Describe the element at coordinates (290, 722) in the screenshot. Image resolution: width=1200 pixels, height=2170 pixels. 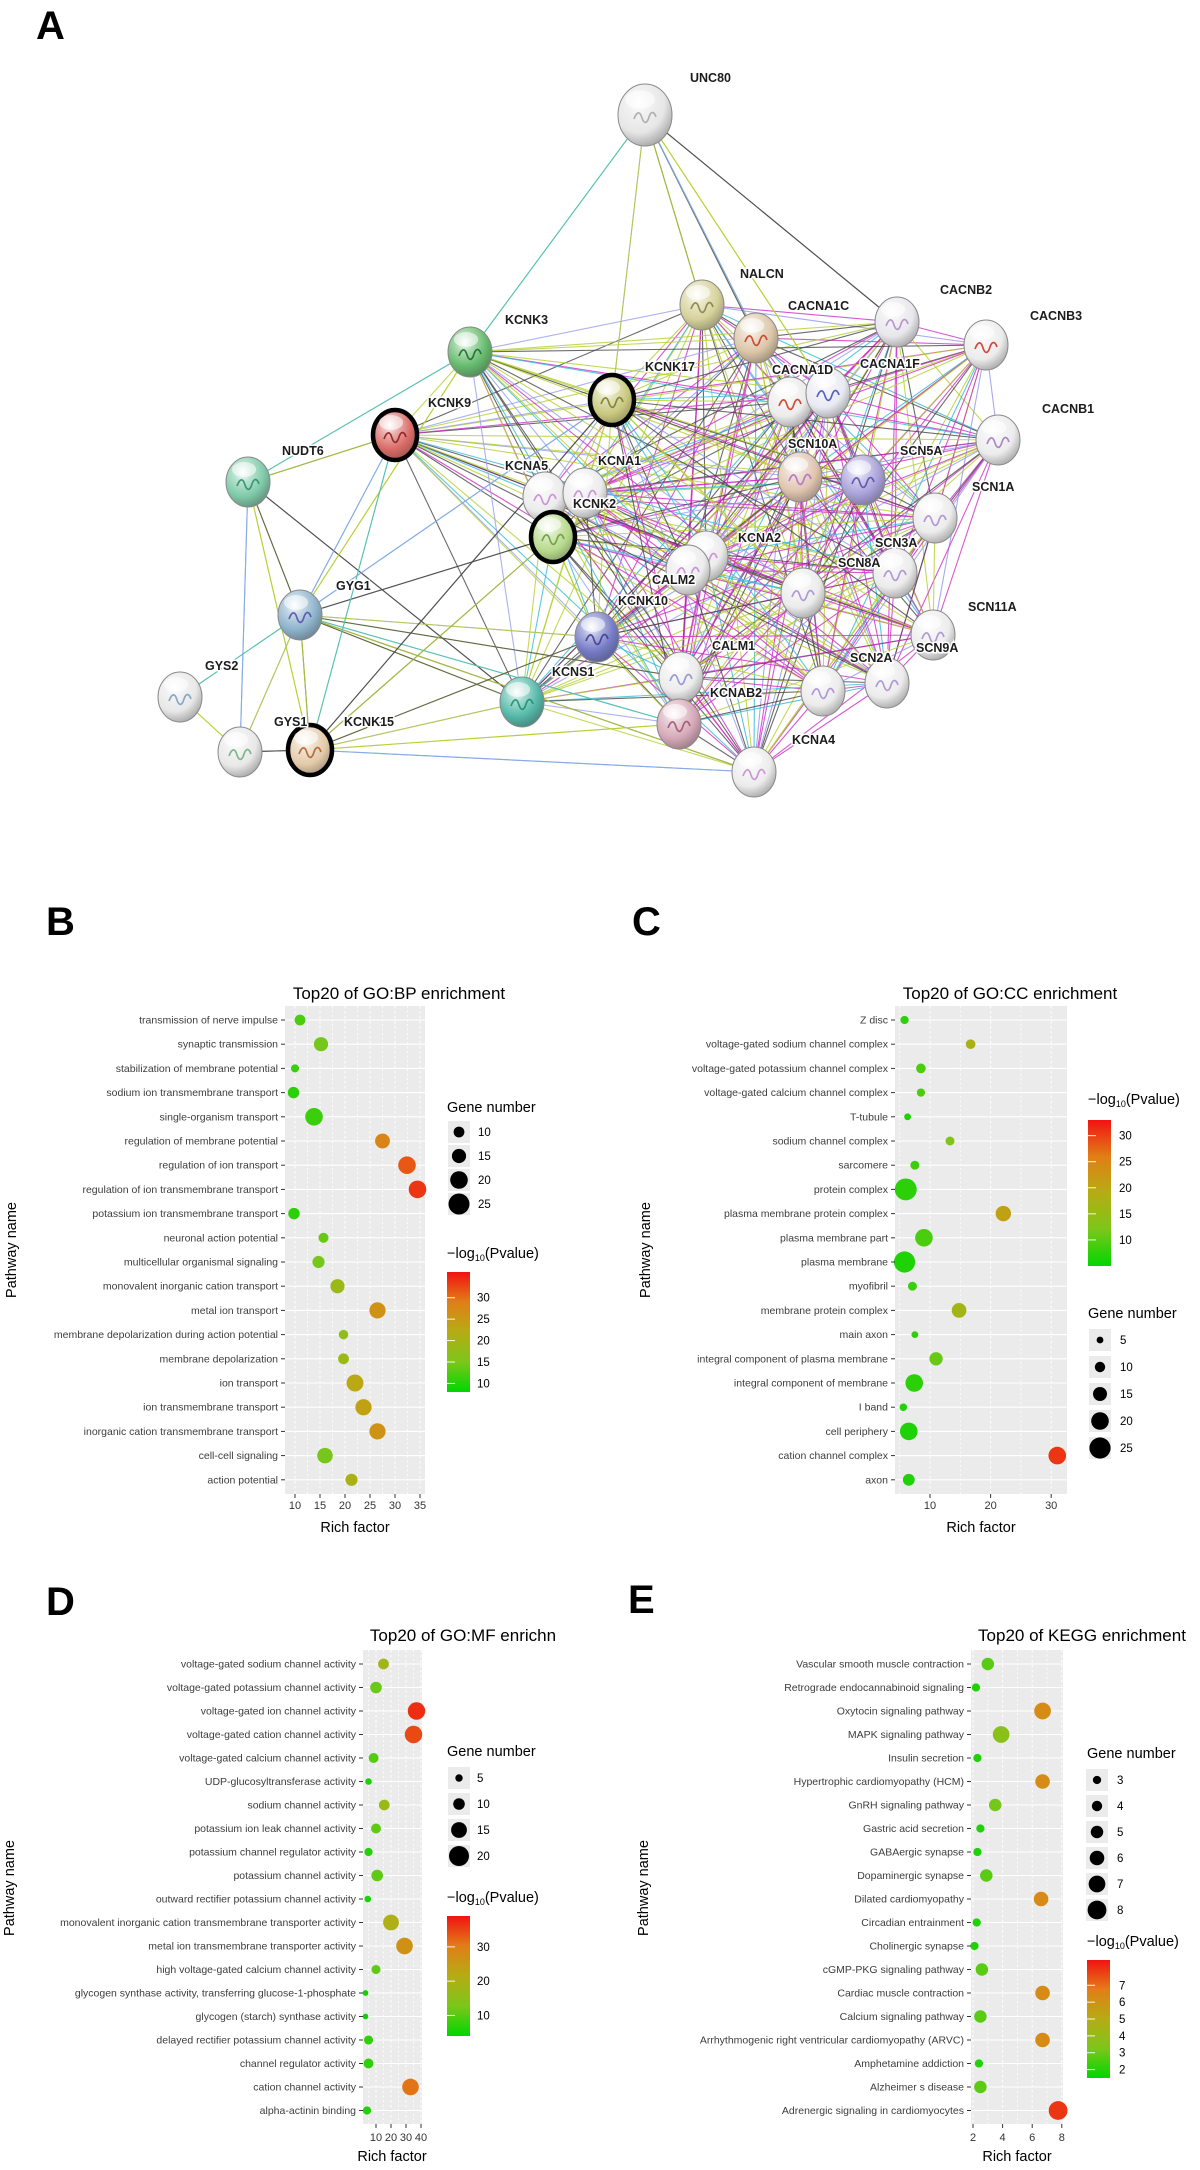
I see `network-label-GYS1: GYS1` at that location.